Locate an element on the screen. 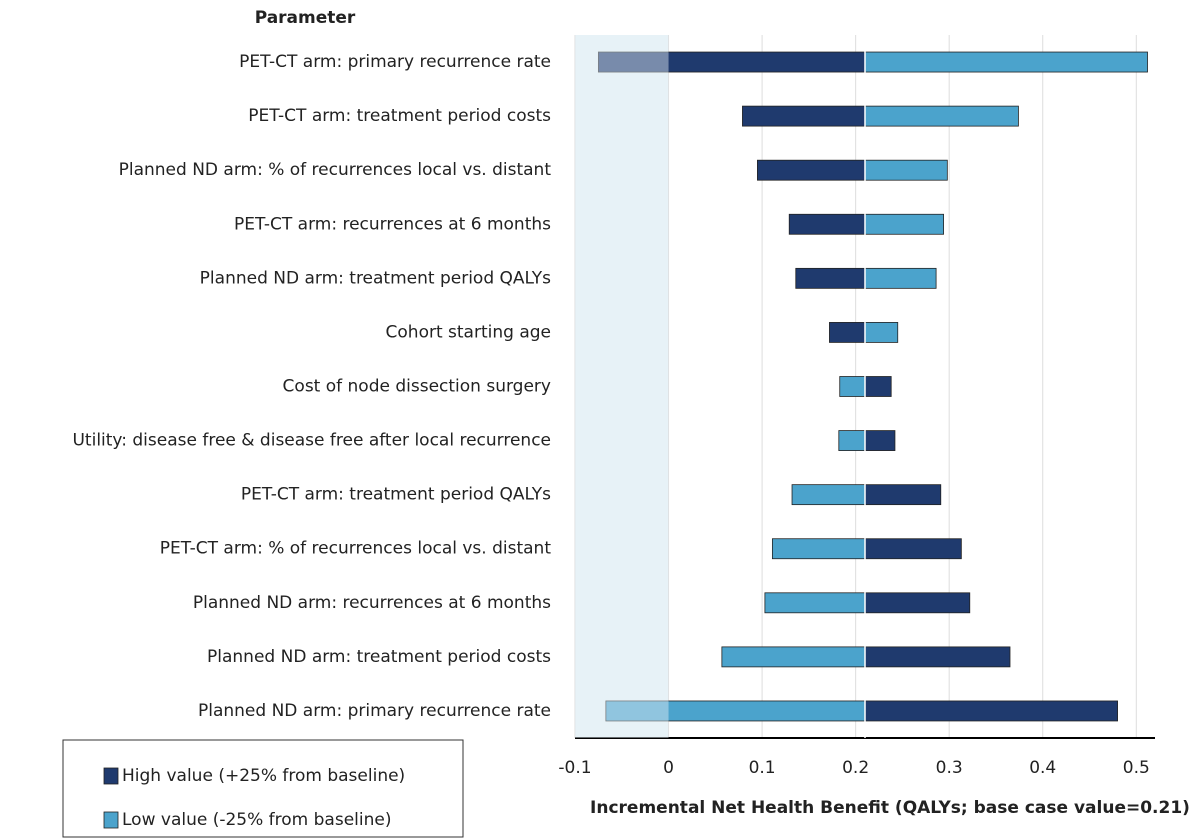 The image size is (1199, 838). x-tick-label: 0 is located at coordinates (668, 768).